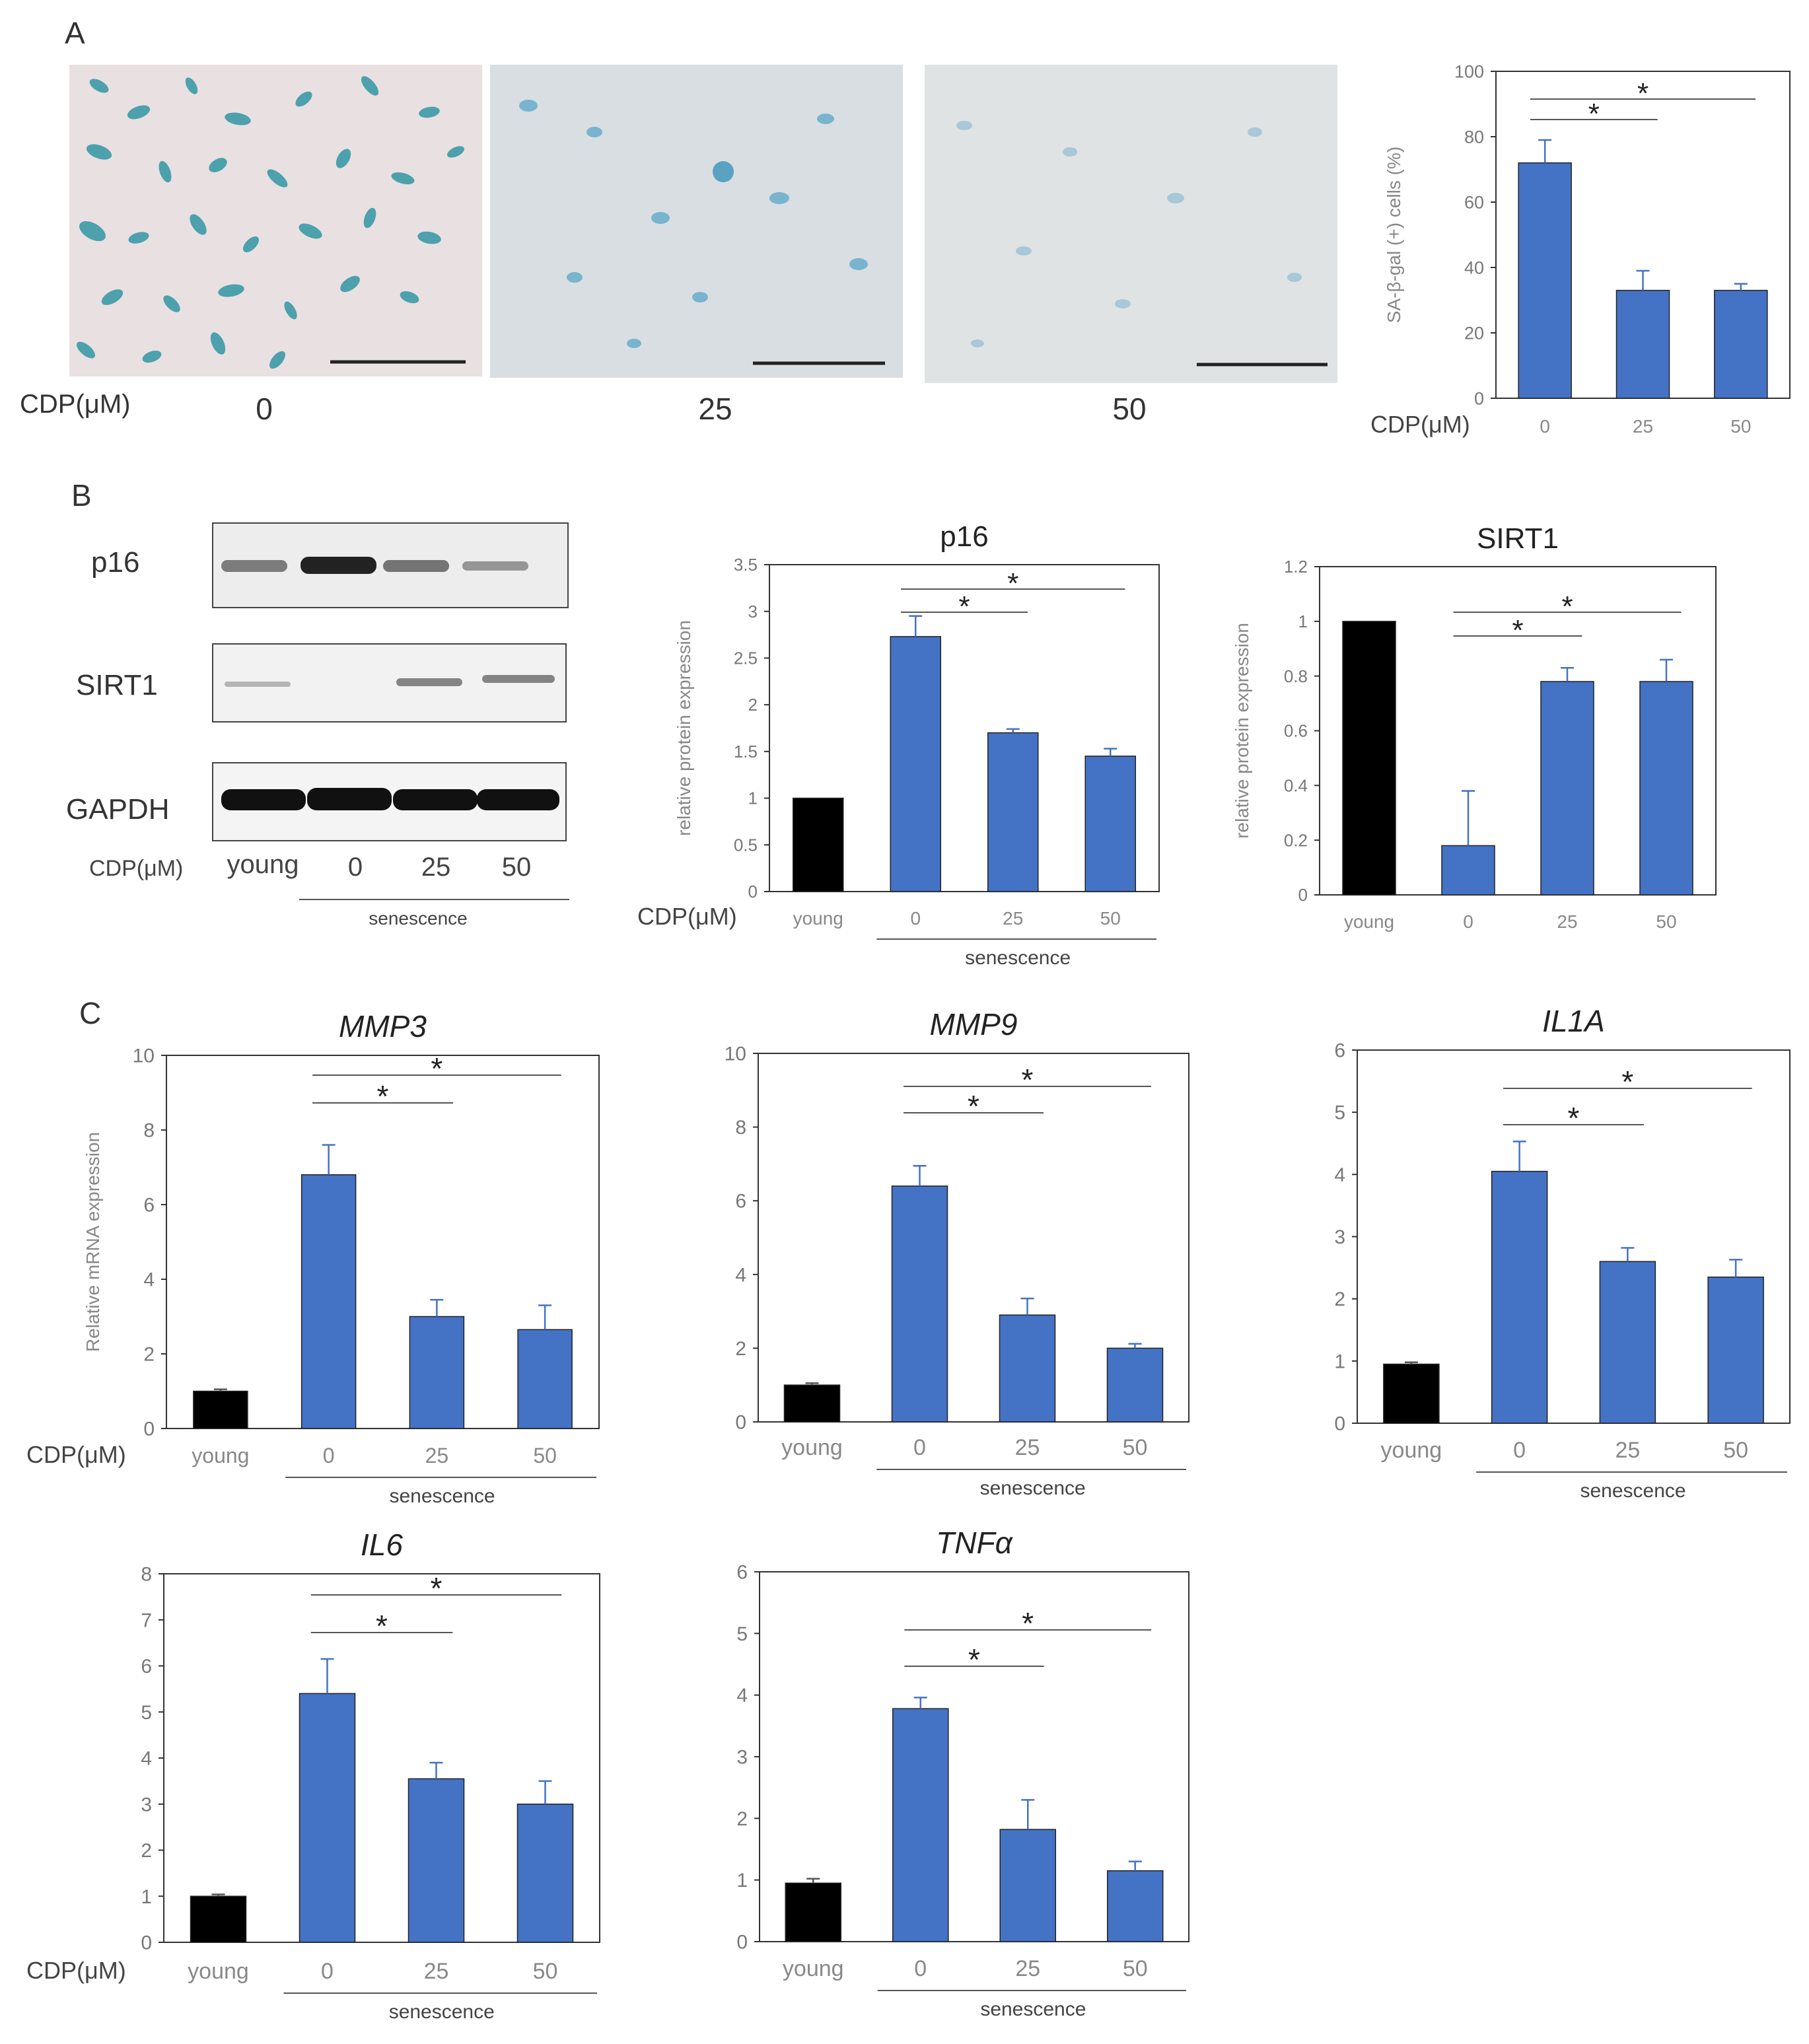  Describe the element at coordinates (75, 404) in the screenshot. I see `panel-a-axis-title: CDP(μM)` at that location.